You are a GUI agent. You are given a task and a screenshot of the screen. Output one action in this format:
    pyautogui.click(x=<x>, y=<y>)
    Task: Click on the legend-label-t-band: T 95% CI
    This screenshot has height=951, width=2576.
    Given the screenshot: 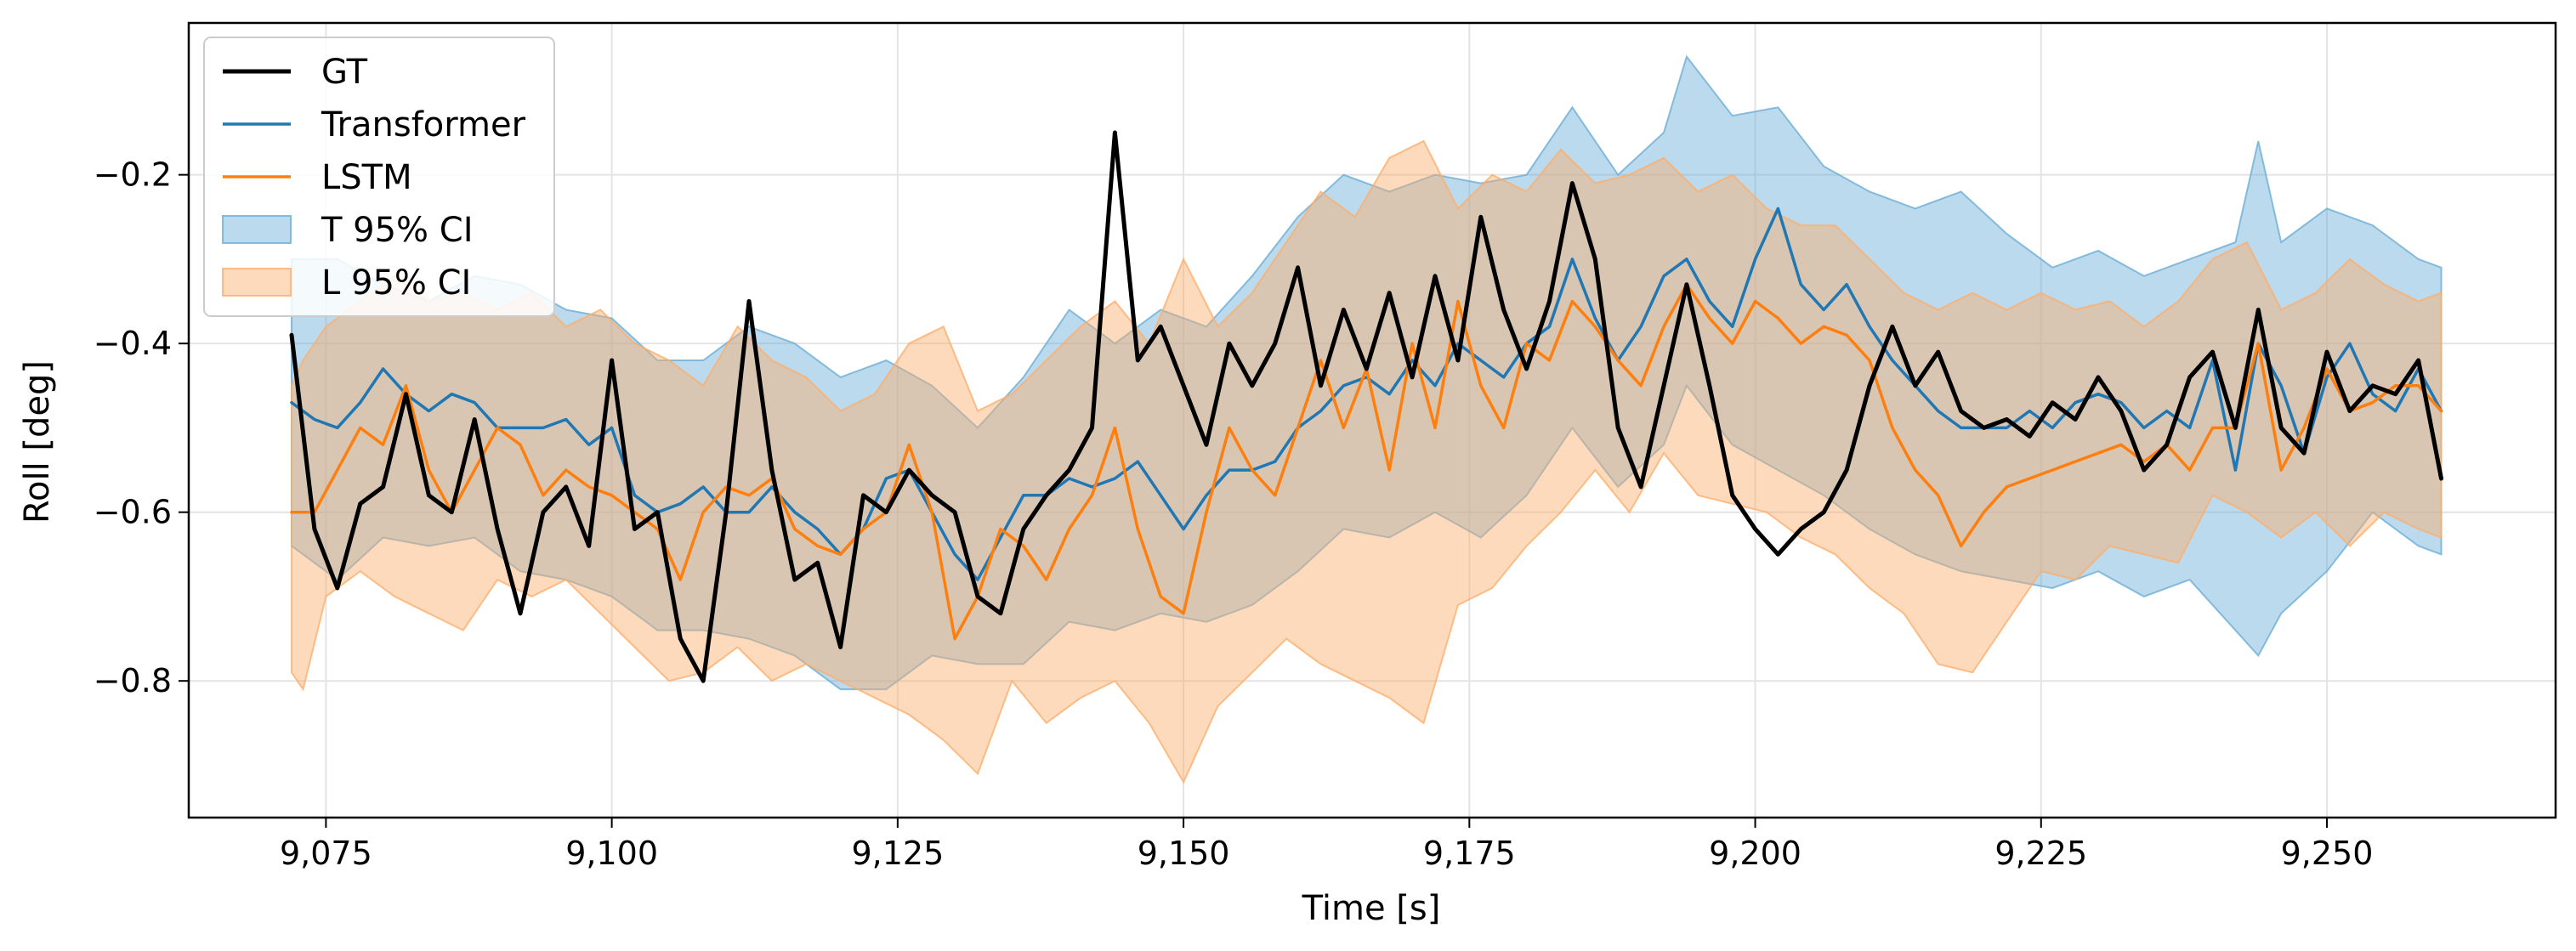 What is the action you would take?
    pyautogui.click(x=398, y=230)
    